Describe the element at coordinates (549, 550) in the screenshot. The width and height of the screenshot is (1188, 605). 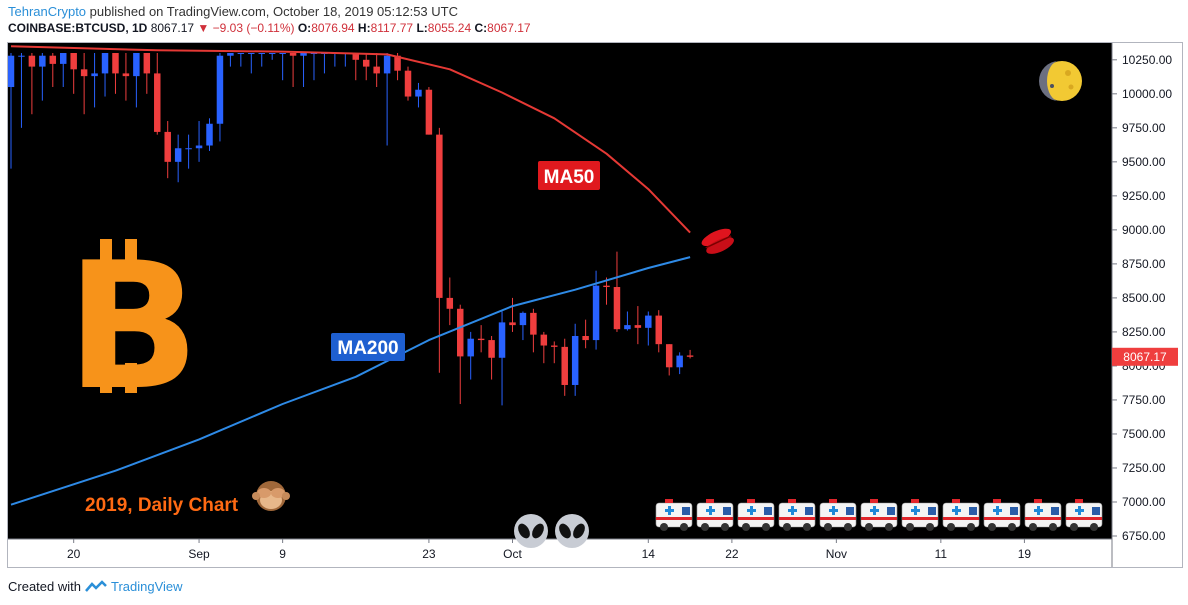
I see `x-axis-ticks: 20 Sep 9 23 Oct 14 22 Nov 11 19` at that location.